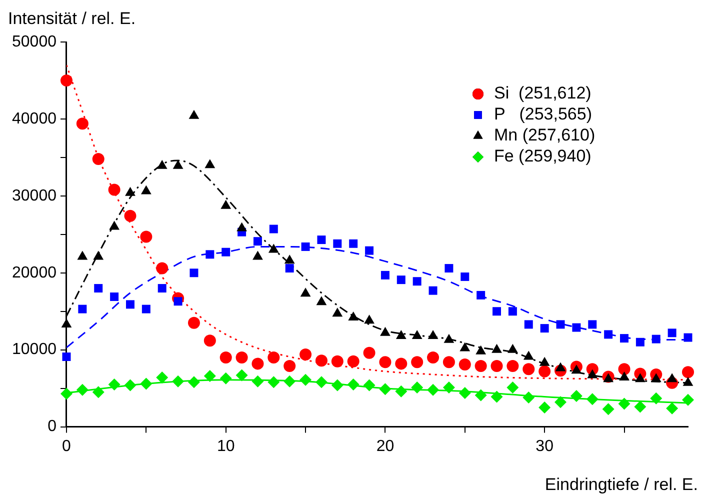 The width and height of the screenshot is (702, 500). Describe the element at coordinates (67, 446) in the screenshot. I see `x-tick-label: 0` at that location.